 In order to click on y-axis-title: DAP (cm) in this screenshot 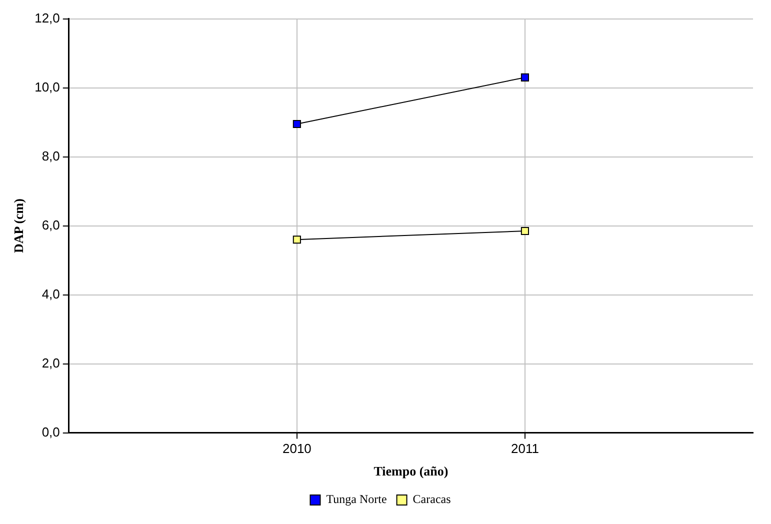, I will do `click(18, 226)`.